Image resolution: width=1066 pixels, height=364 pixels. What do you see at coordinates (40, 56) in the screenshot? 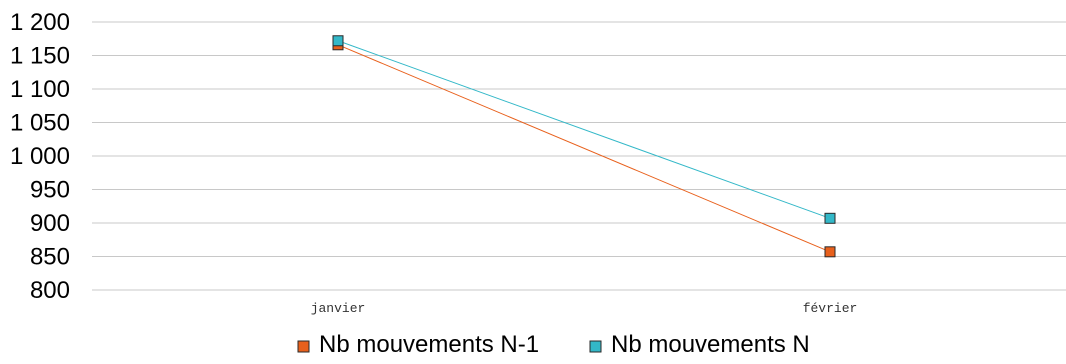
I see `y-tick-label: 1 150` at bounding box center [40, 56].